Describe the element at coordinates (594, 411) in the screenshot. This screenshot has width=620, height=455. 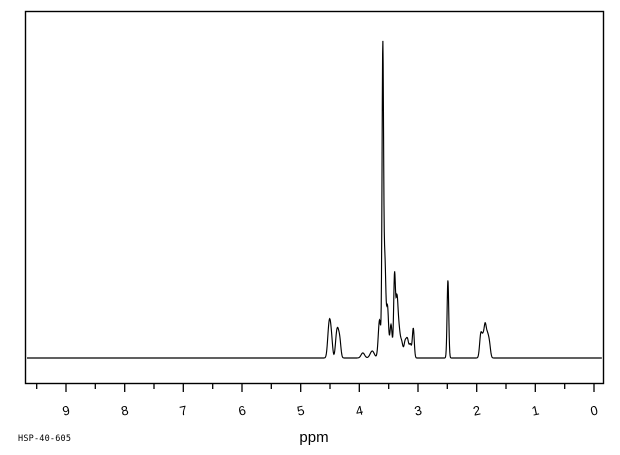
I see `axis-tick-label-0: 0` at that location.